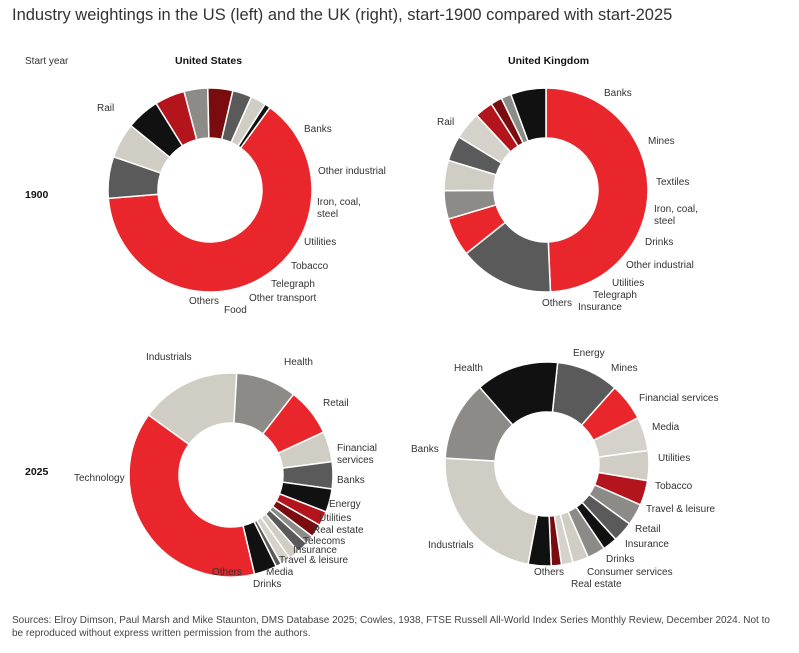  What do you see at coordinates (99, 478) in the screenshot?
I see `label-technology: Technology` at bounding box center [99, 478].